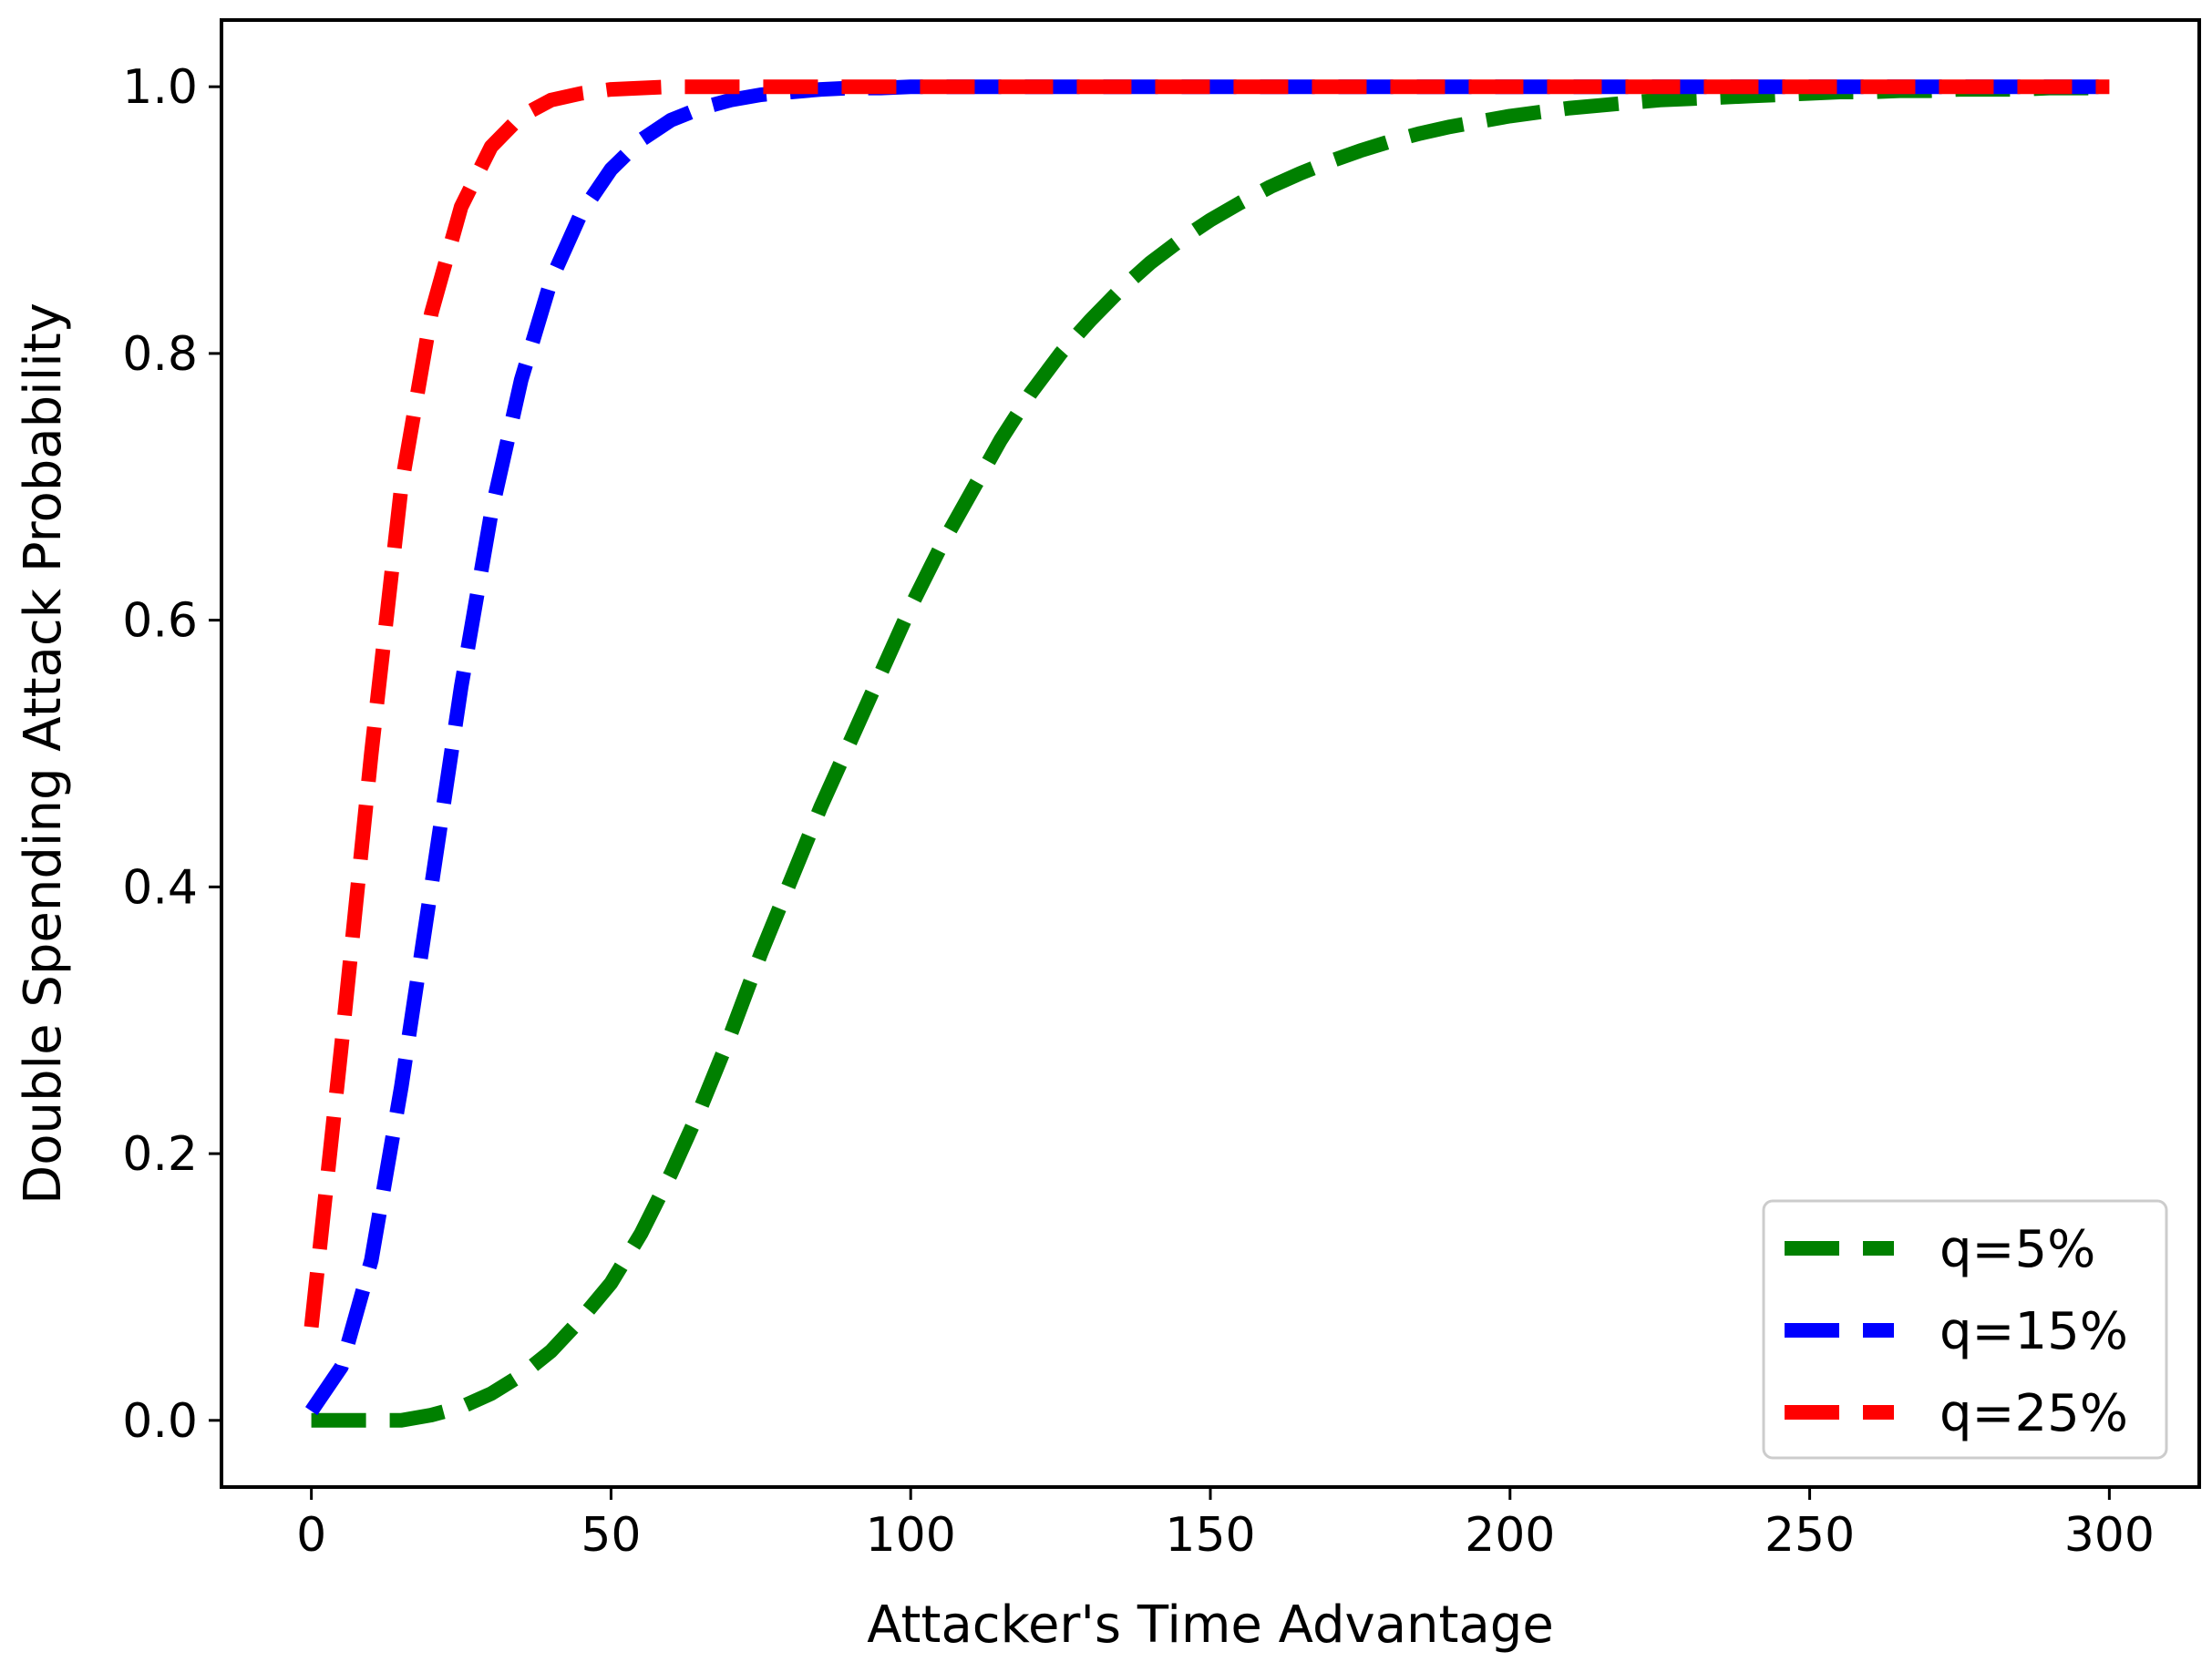 This screenshot has width=2212, height=1662. What do you see at coordinates (611, 1536) in the screenshot?
I see `x-tick-label: 50` at bounding box center [611, 1536].